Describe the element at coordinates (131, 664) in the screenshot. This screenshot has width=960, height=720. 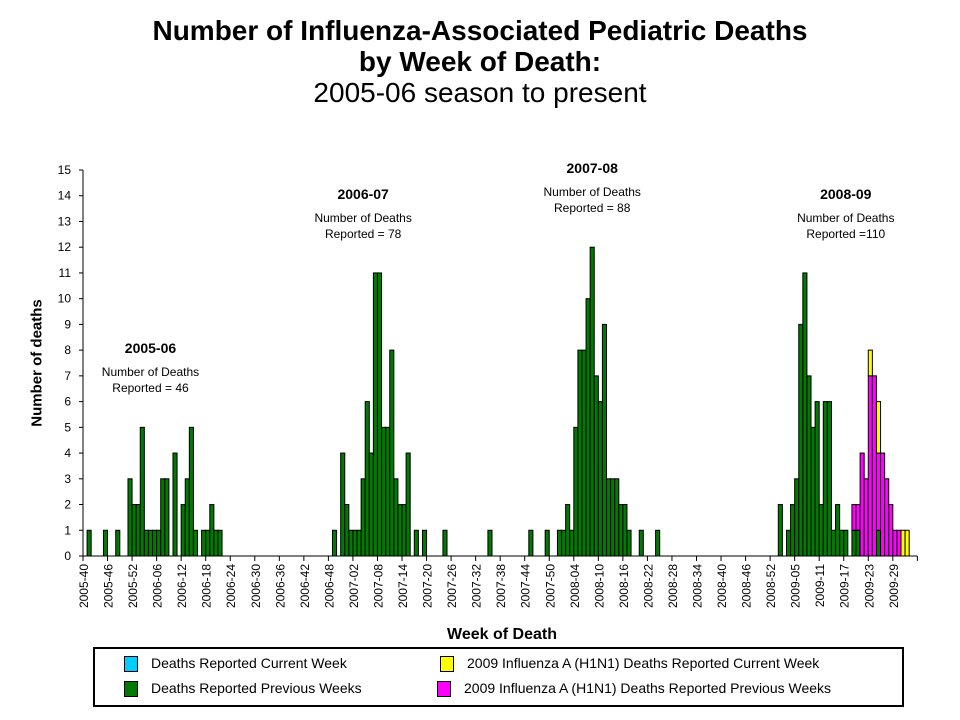
I see `legend-swatch-current-week` at that location.